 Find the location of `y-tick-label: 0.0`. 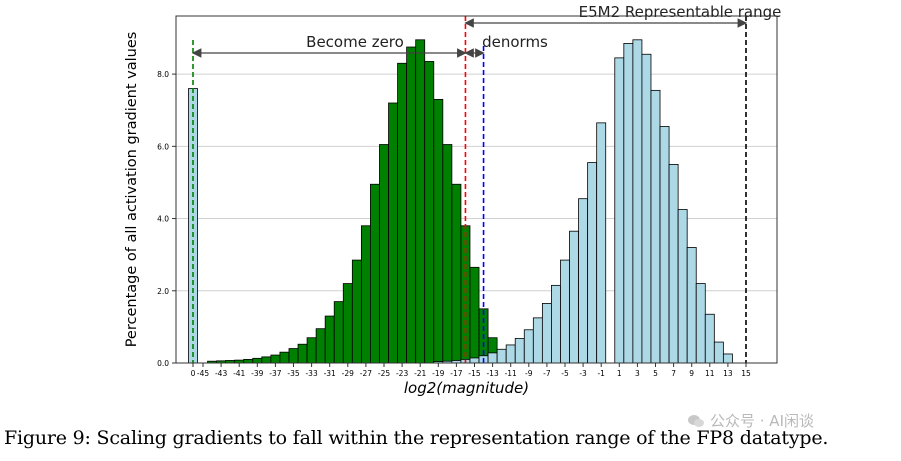

y-tick-label: 0.0 is located at coordinates (163, 363).